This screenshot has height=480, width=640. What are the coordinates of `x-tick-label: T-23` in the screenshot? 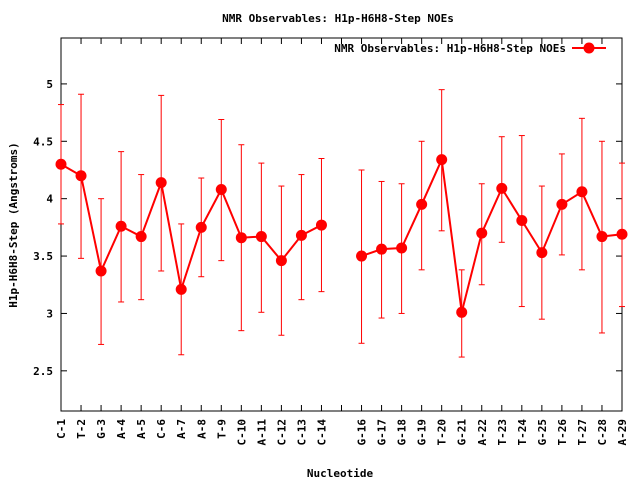 It's located at (502, 432).